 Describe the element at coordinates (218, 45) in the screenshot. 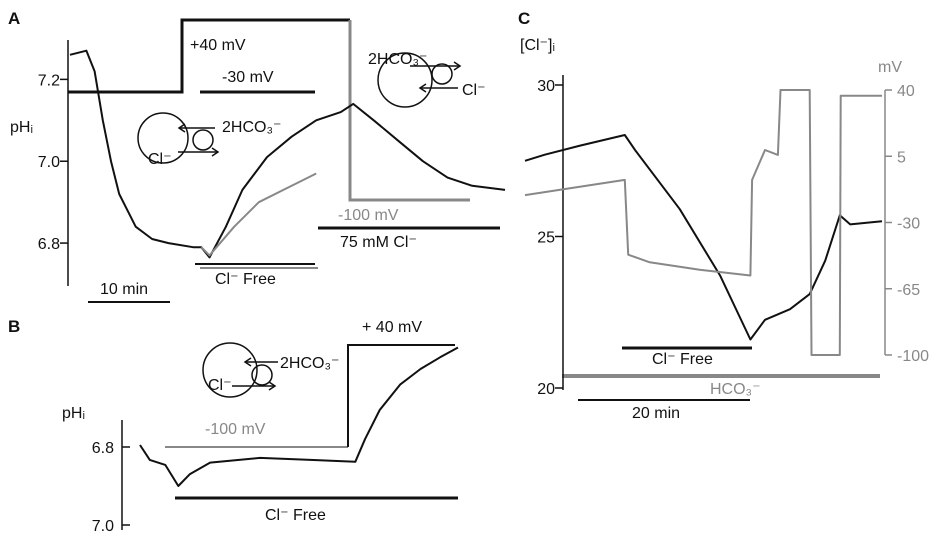

I see `annotation: +40 mV` at that location.